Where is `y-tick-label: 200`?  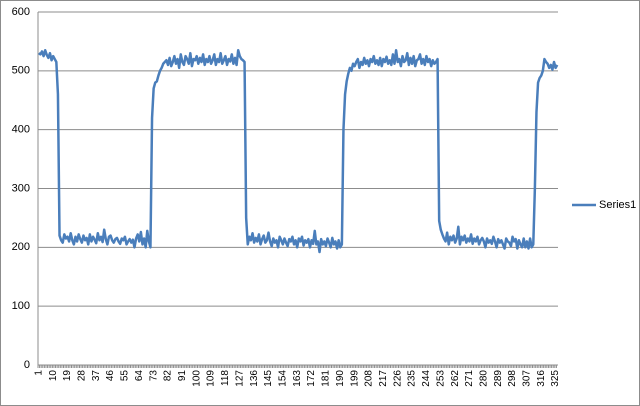 y-tick-label: 200 is located at coordinates (21, 247).